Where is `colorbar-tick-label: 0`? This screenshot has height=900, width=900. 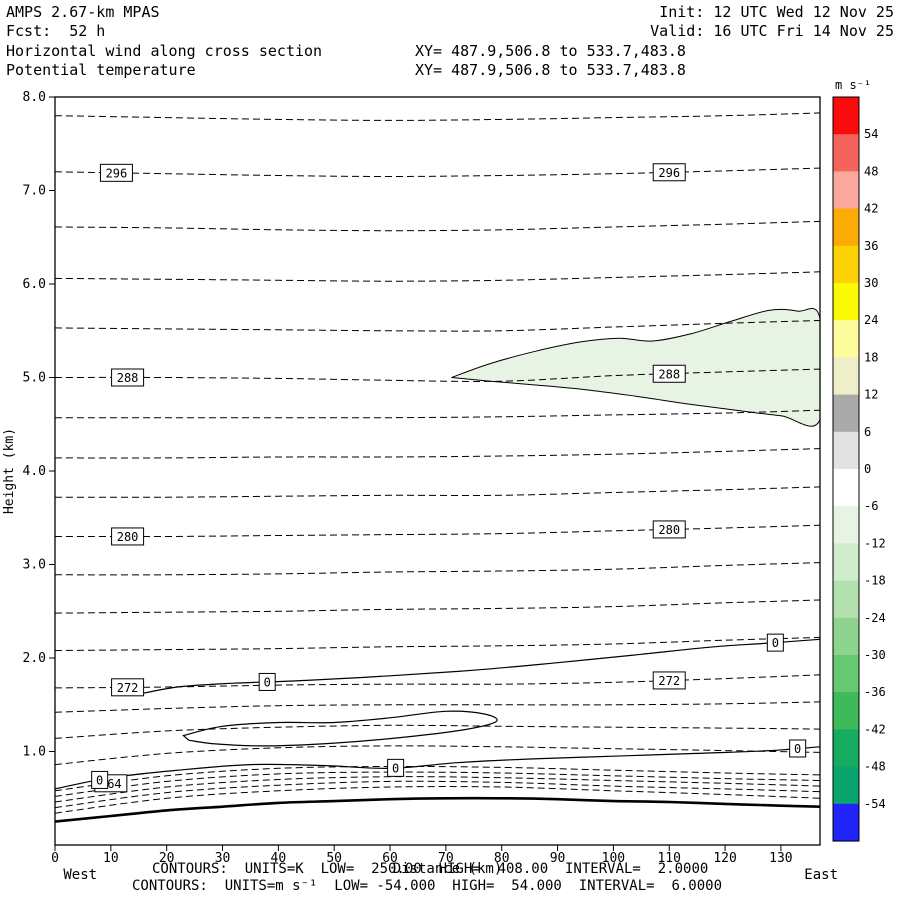 colorbar-tick-label: 0 is located at coordinates (867, 469).